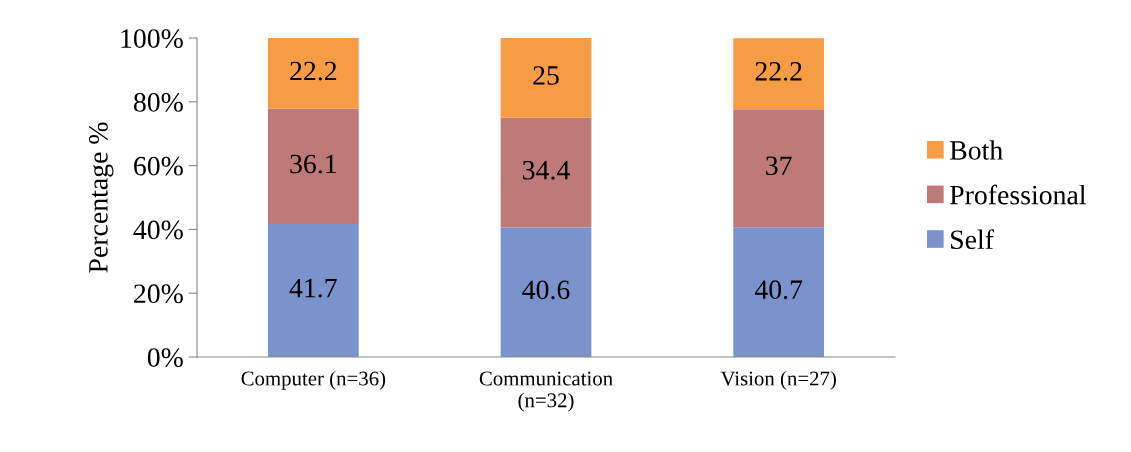  What do you see at coordinates (313, 380) in the screenshot?
I see `x-tick-label: Computer (n=36)` at bounding box center [313, 380].